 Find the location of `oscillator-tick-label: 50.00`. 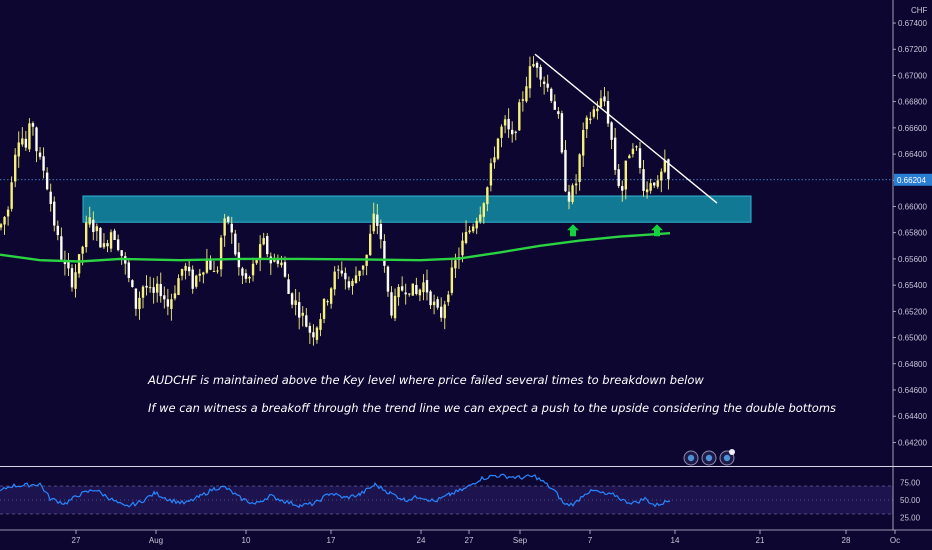

oscillator-tick-label: 50.00 is located at coordinates (910, 500).